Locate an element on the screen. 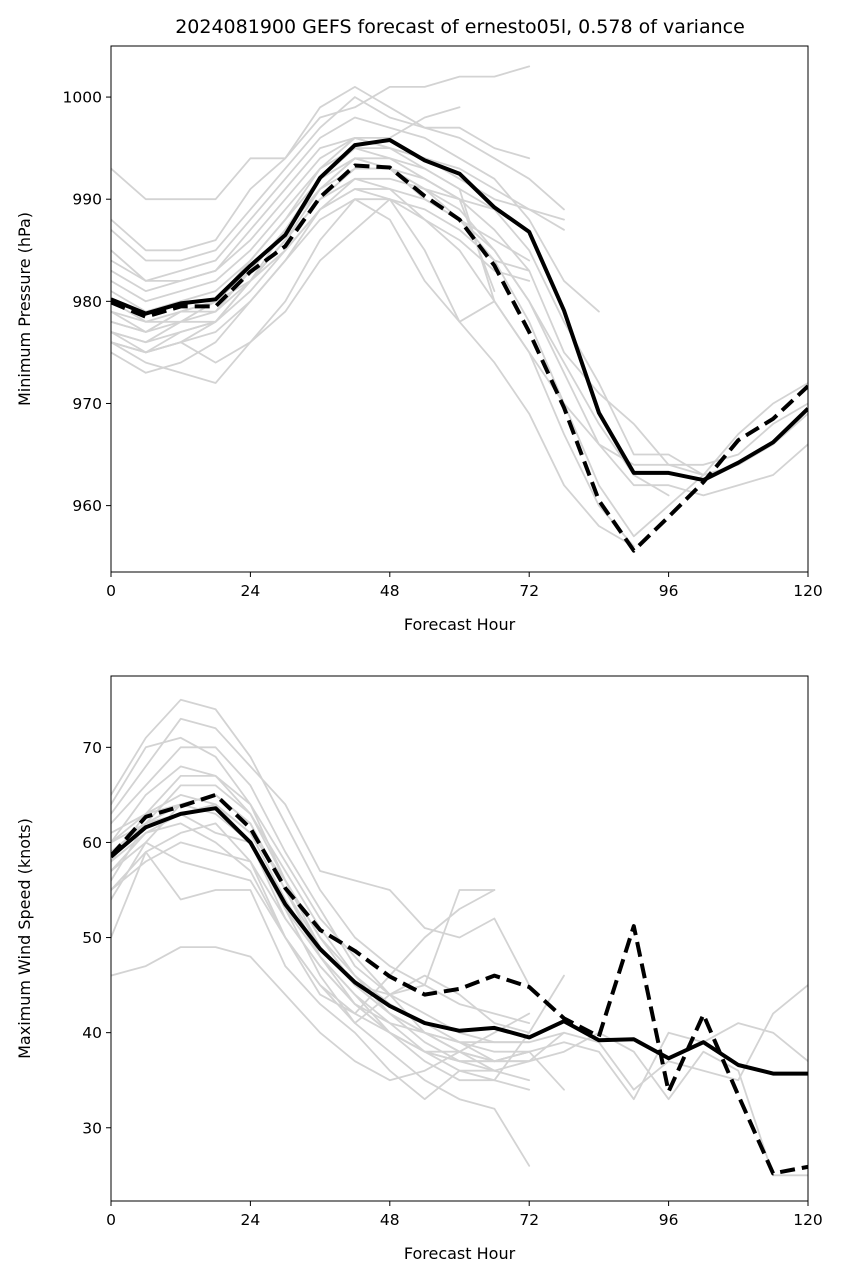 The height and width of the screenshot is (1279, 849). wind-y-tick-label-70: 70 is located at coordinates (92, 748).